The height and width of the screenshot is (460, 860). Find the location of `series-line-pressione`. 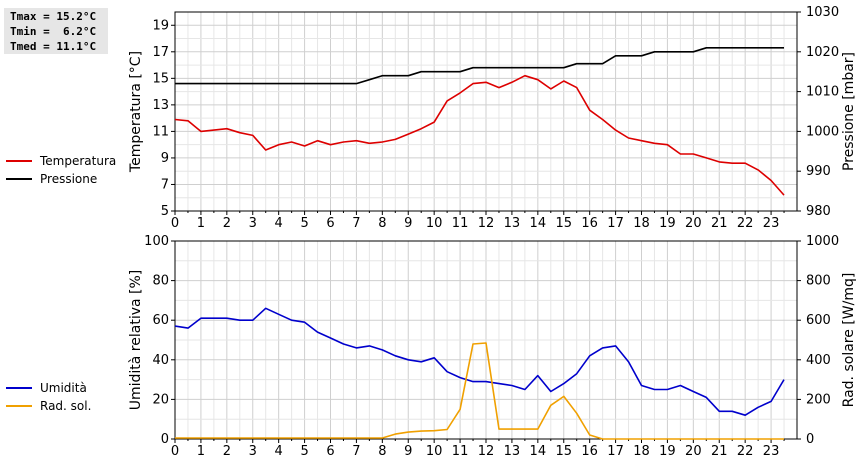

series-line-pressione is located at coordinates (479, 65).